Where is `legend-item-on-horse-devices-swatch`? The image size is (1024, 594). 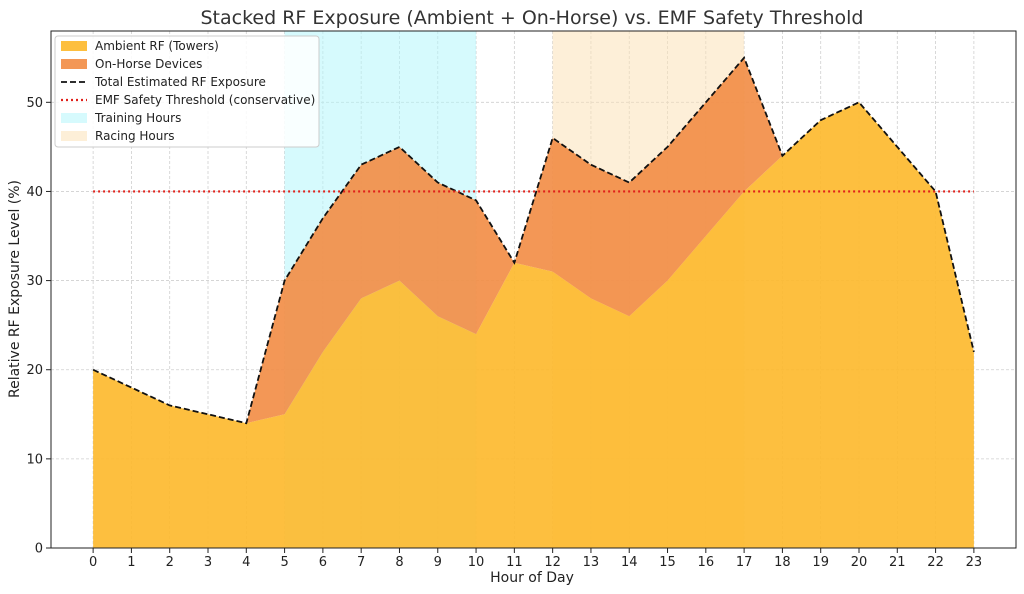 legend-item-on-horse-devices-swatch is located at coordinates (74, 64).